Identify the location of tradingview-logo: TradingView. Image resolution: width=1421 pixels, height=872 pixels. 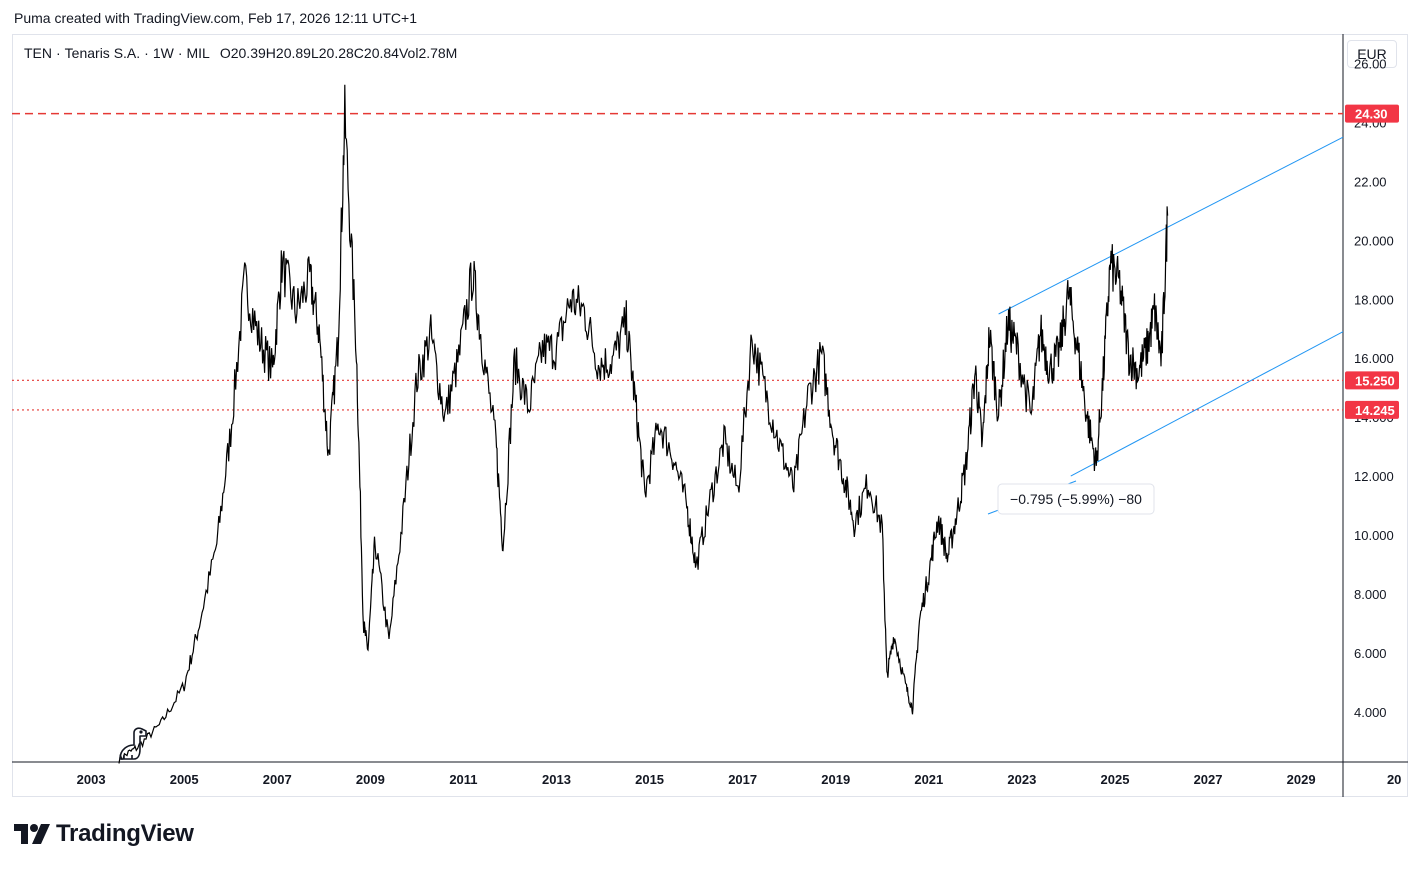
(104, 834).